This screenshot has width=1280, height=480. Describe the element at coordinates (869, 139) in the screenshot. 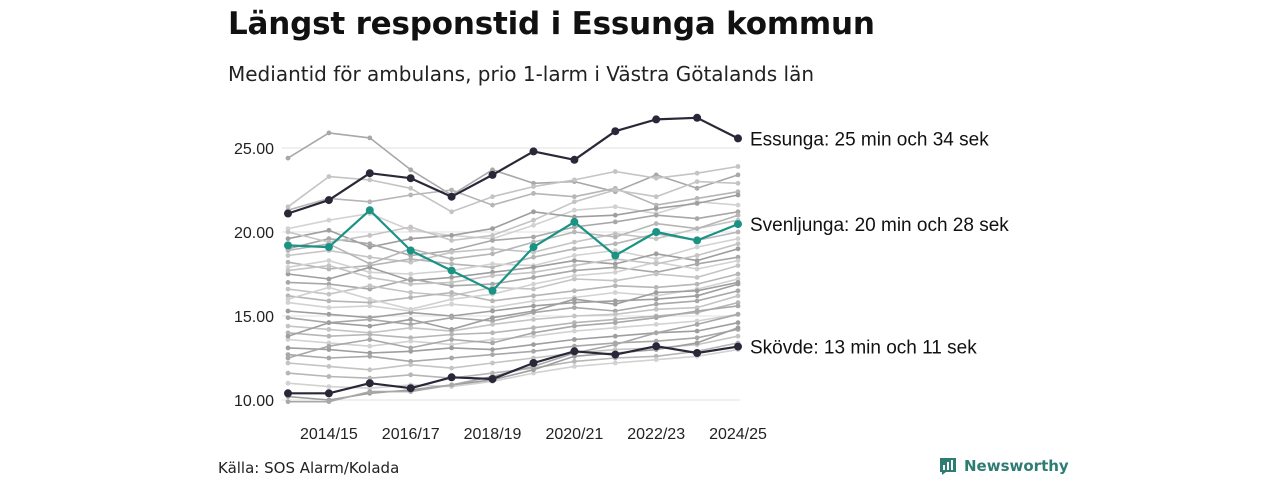

I see `essunga-label: Essunga: 25 min och 34 sek` at that location.